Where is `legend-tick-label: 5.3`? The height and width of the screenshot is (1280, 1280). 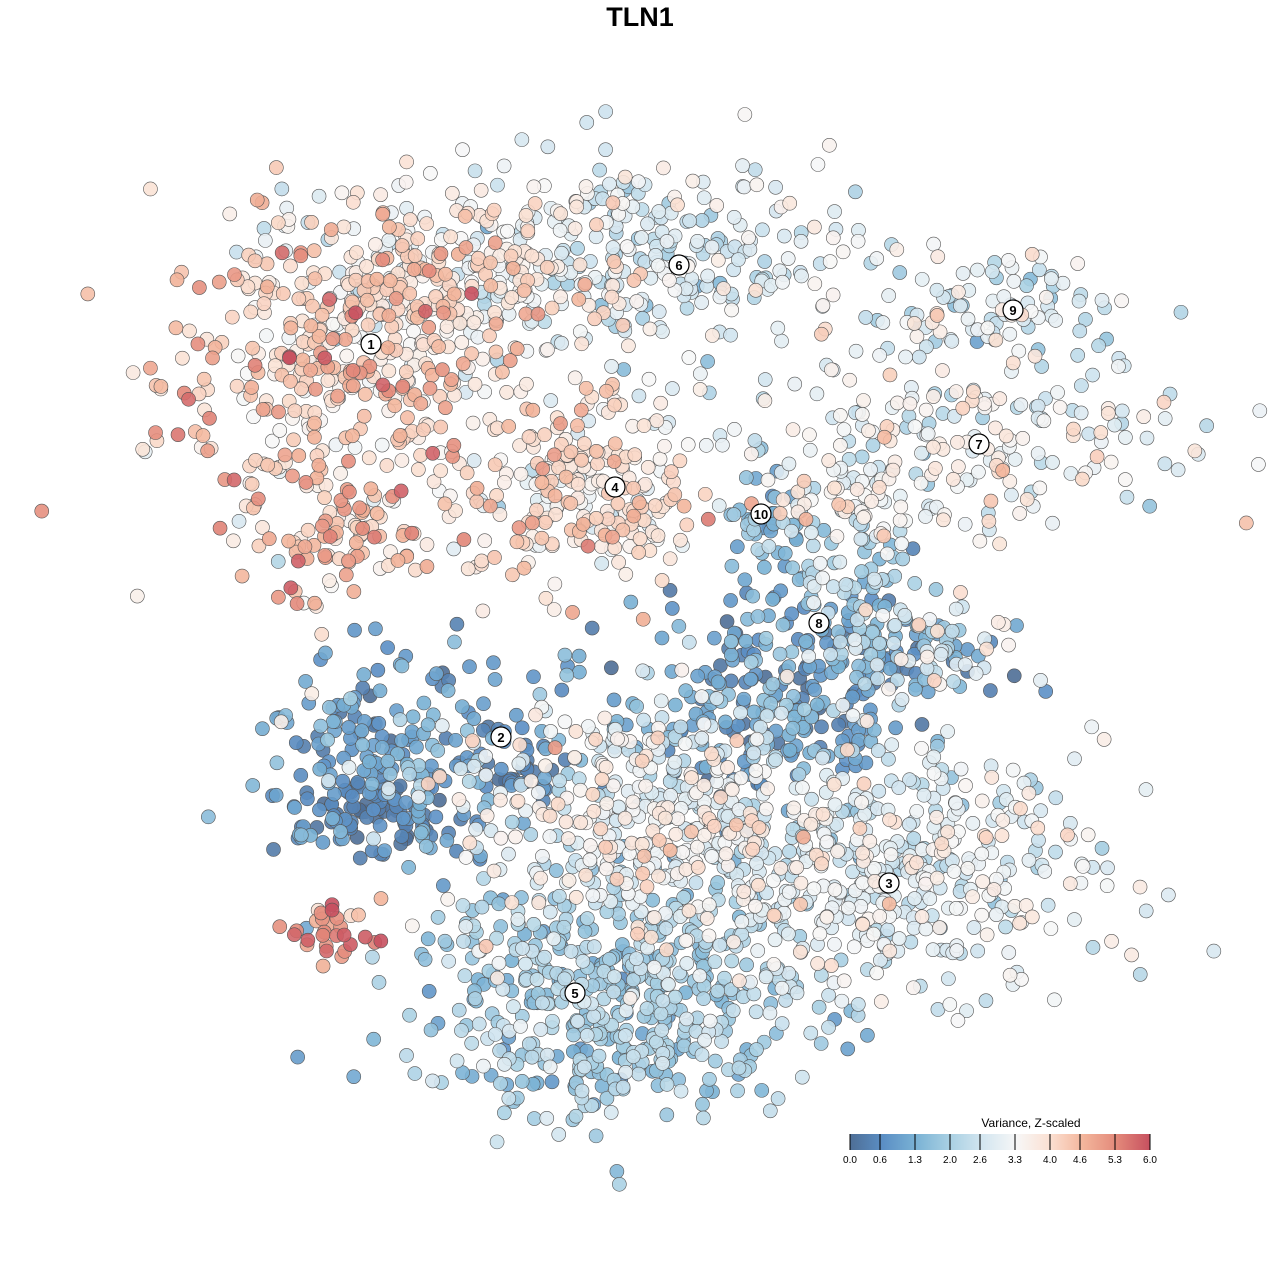
legend-tick-label: 5.3 is located at coordinates (1115, 1160).